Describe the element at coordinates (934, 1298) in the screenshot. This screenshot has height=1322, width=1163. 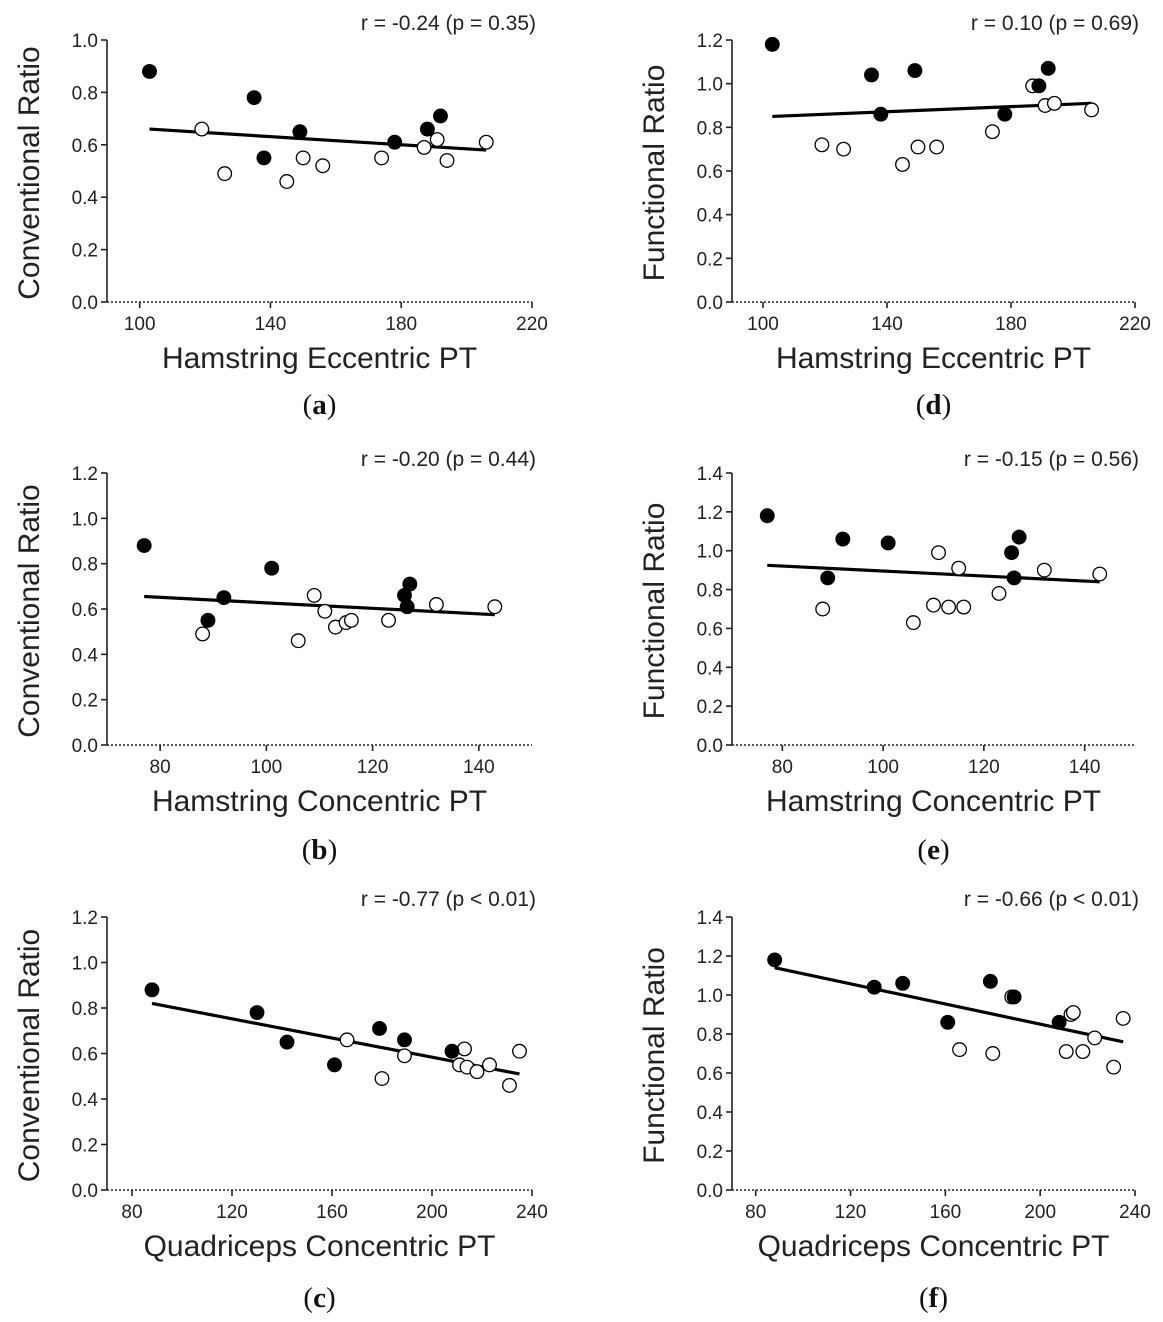
I see `panel-label-letter: f` at that location.